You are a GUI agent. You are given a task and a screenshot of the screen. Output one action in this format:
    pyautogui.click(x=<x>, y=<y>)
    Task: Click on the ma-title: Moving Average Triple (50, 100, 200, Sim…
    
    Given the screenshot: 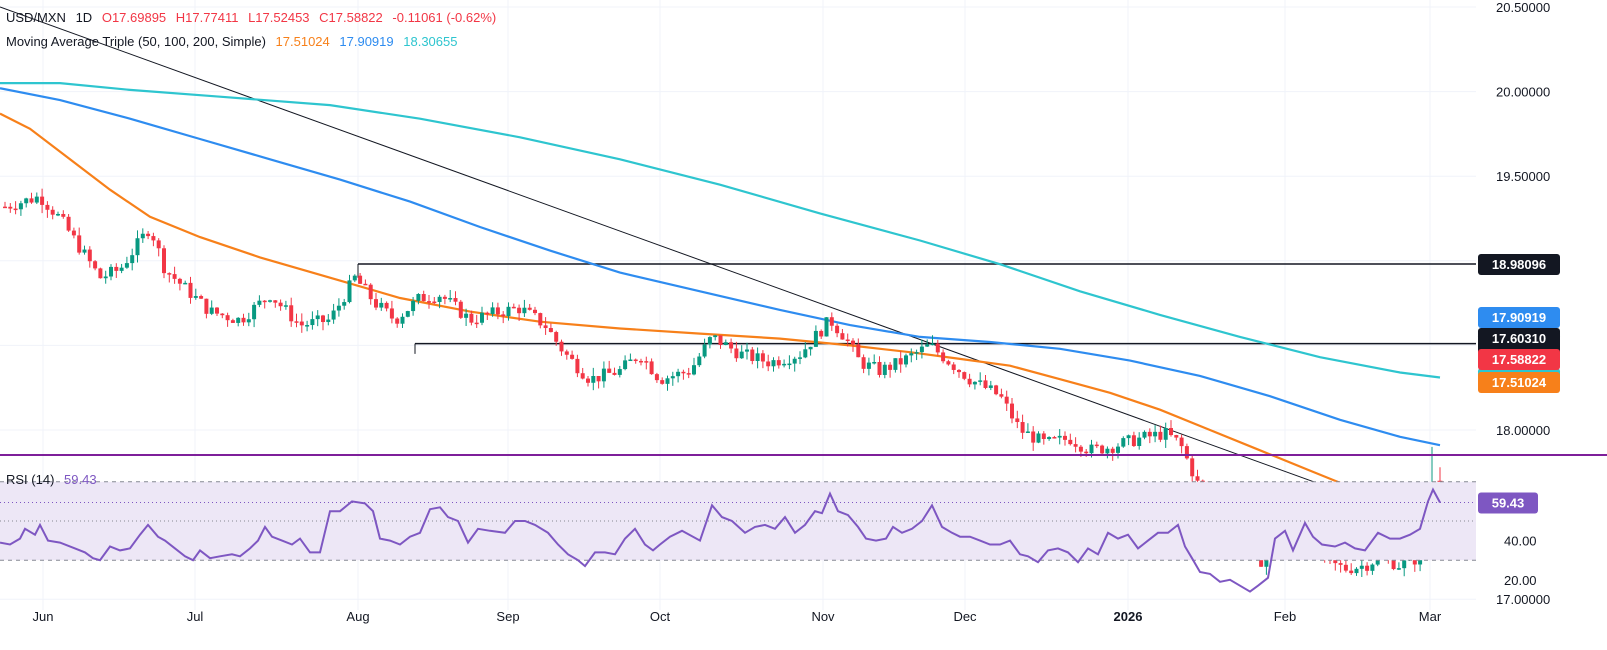 What is the action you would take?
    pyautogui.click(x=136, y=41)
    